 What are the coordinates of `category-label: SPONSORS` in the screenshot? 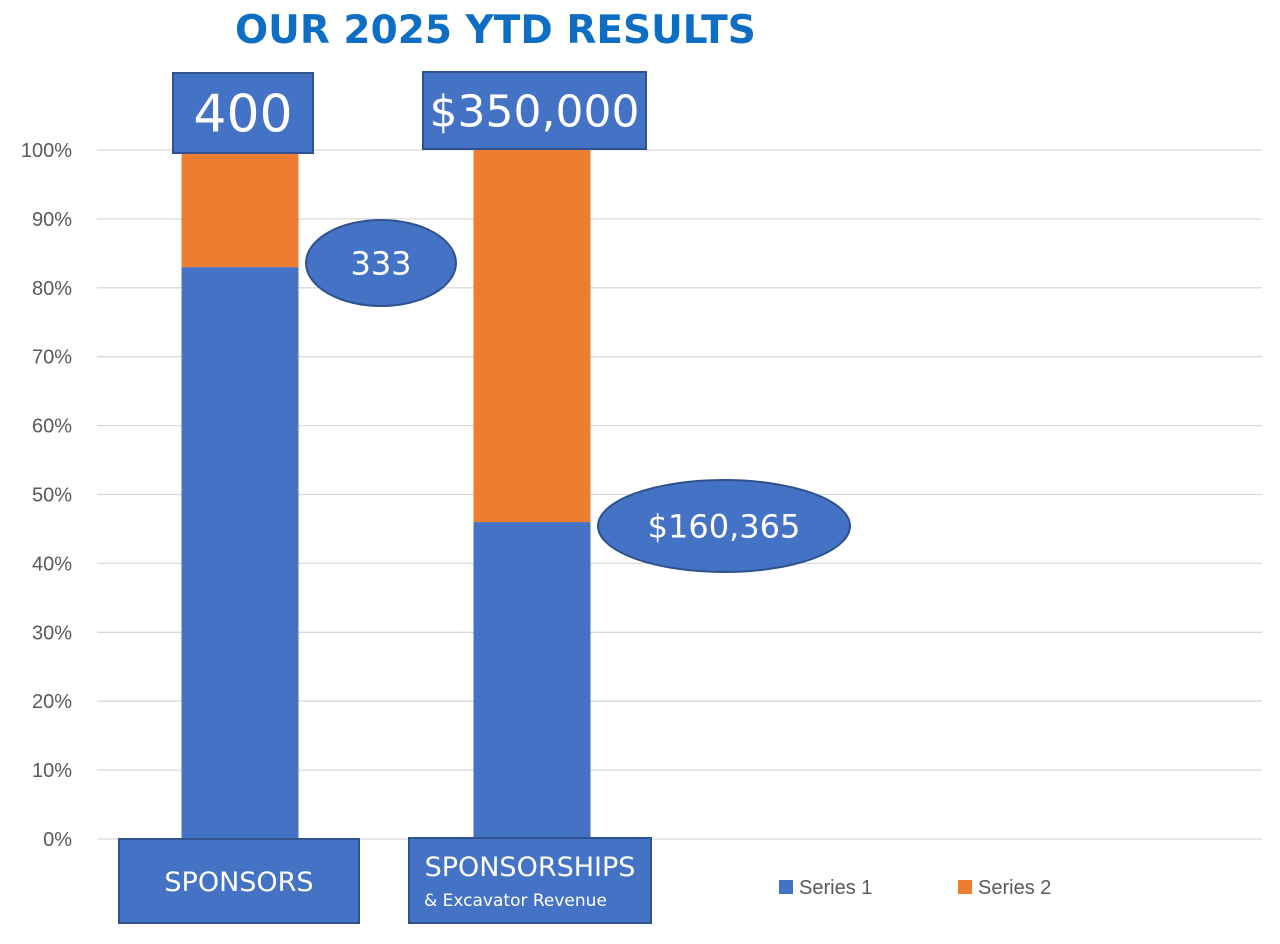 It's located at (238, 882).